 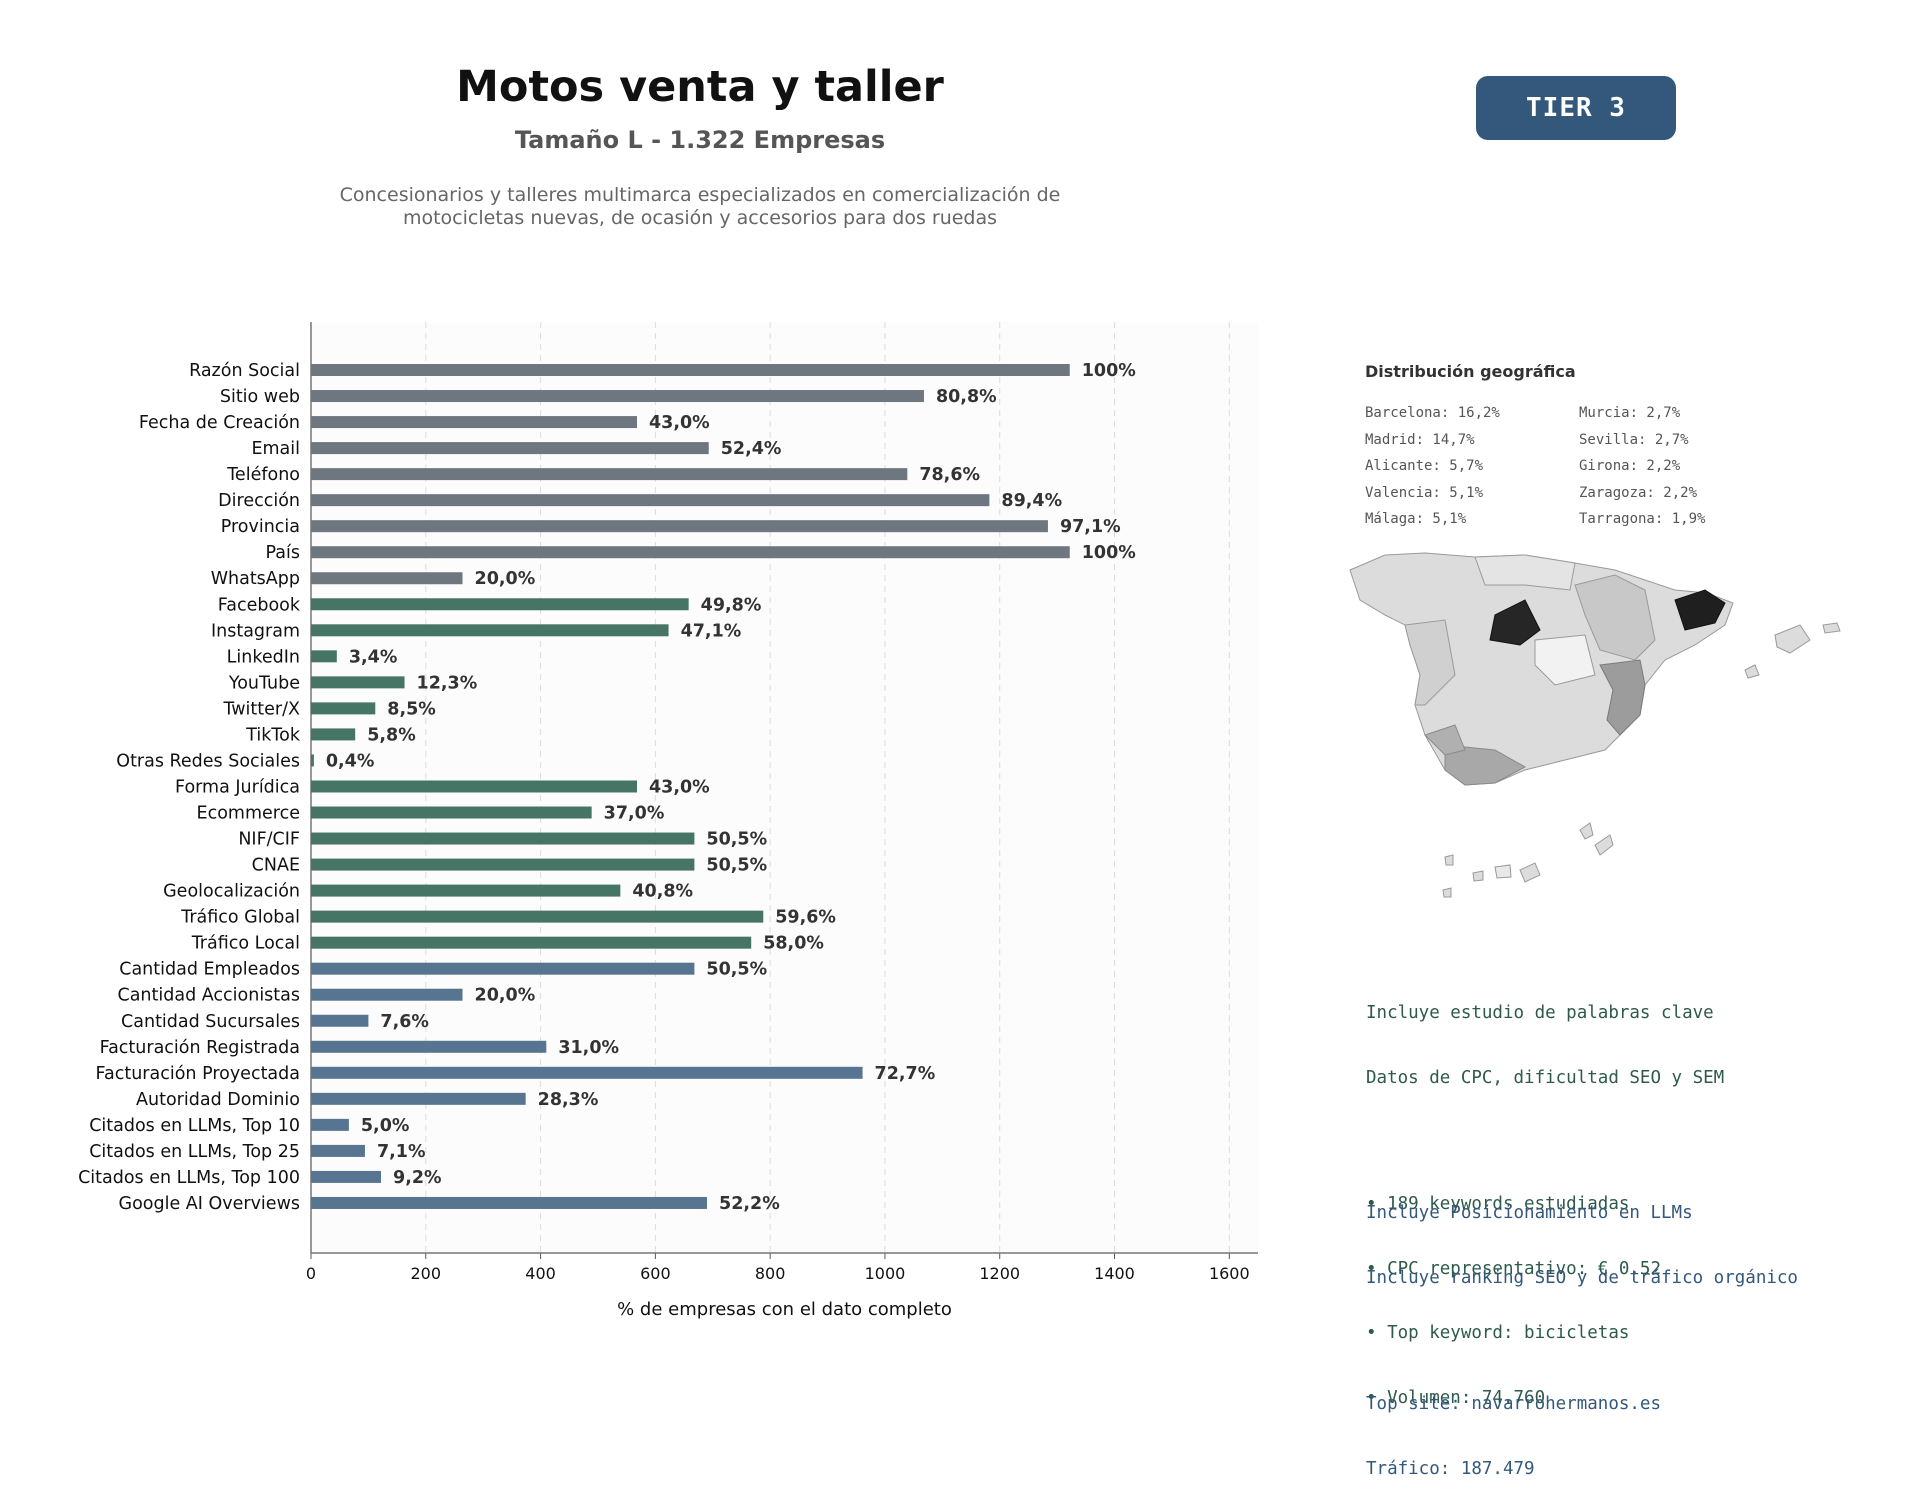 I want to click on keywords-line: Datos de CPC, dificultad SEO y SEM, so click(x=1545, y=1077).